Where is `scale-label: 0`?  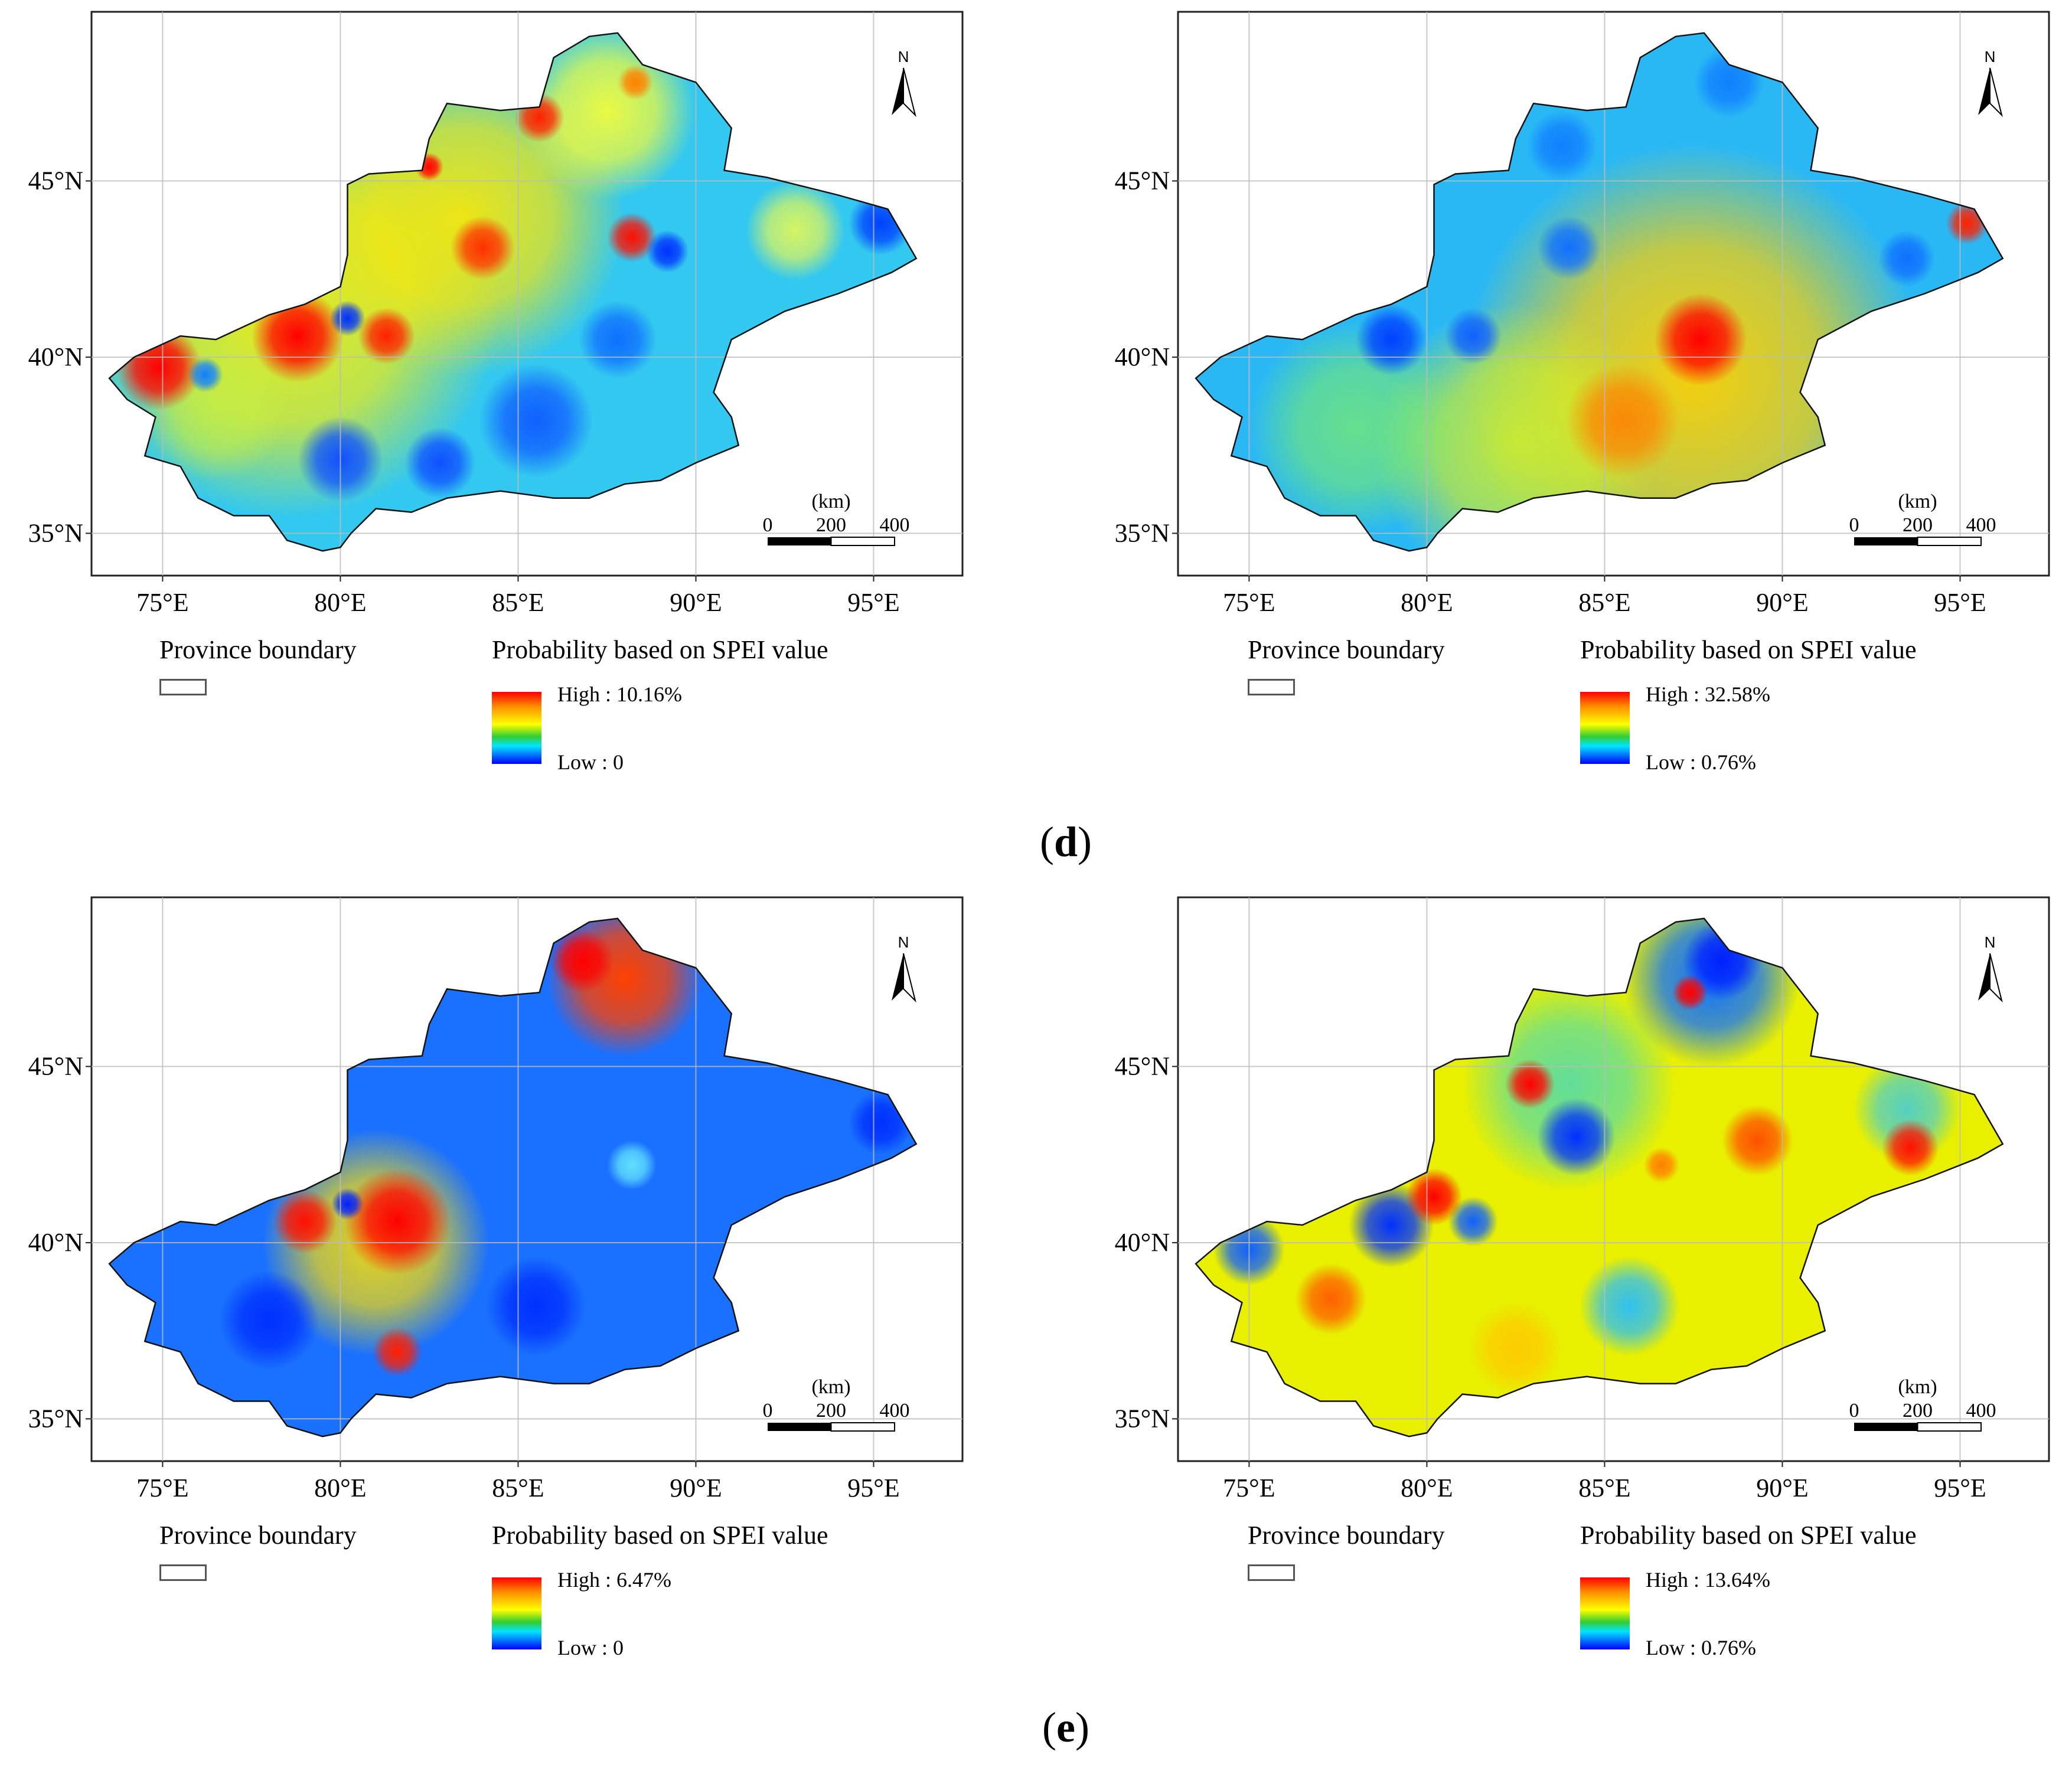 scale-label: 0 is located at coordinates (768, 525).